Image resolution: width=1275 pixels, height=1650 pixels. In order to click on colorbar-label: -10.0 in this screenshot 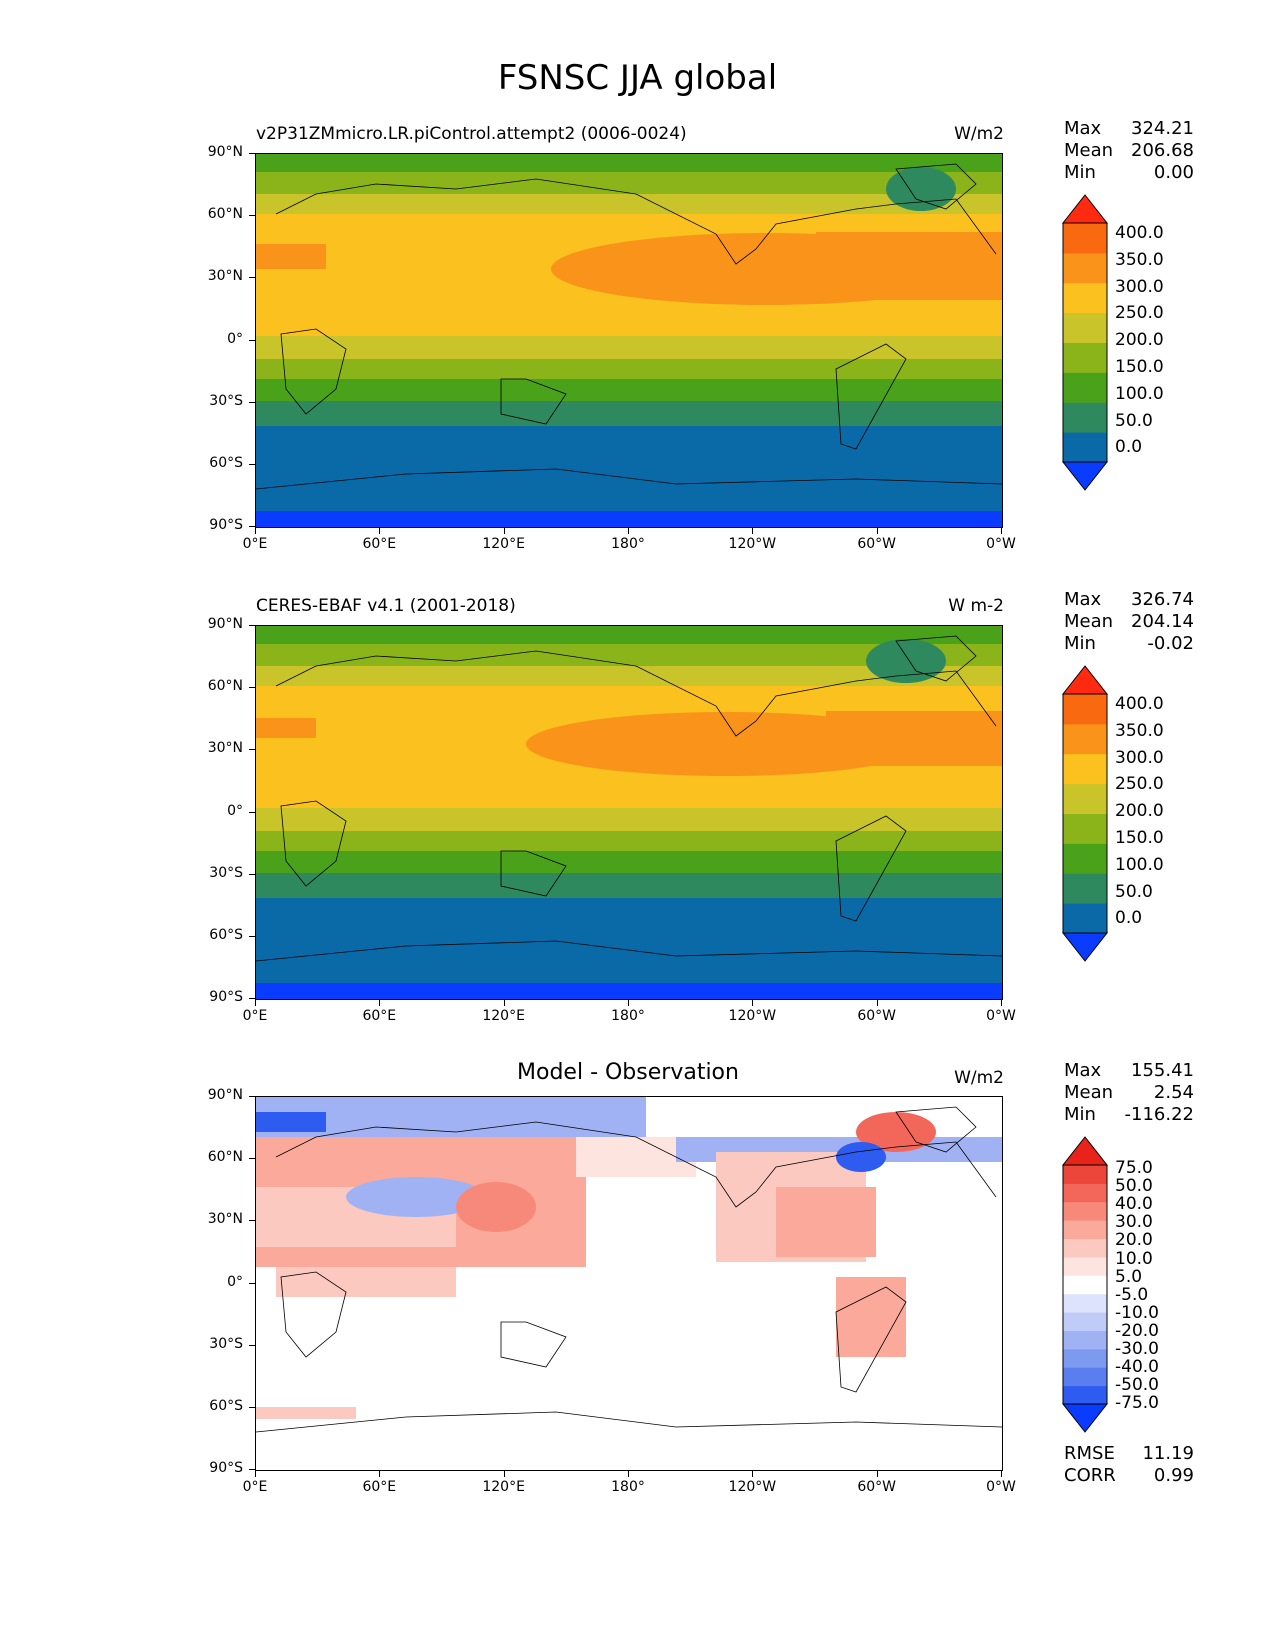, I will do `click(1137, 1312)`.